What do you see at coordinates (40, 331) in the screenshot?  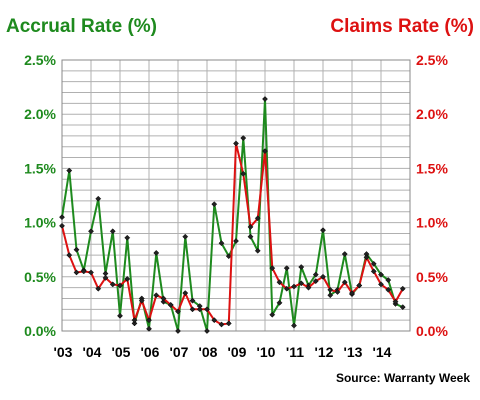 I see `left-tick-label: 0.0%` at bounding box center [40, 331].